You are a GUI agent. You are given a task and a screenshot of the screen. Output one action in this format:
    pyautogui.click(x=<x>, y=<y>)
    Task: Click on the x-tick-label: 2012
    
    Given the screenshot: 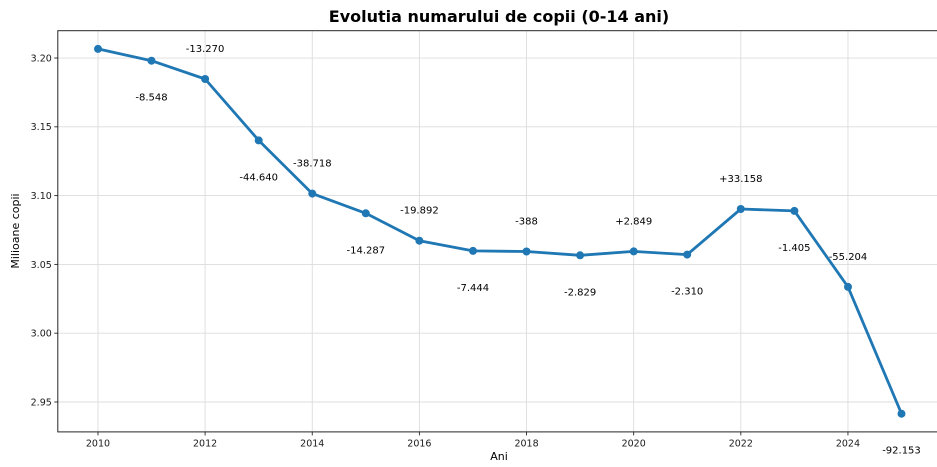 What is the action you would take?
    pyautogui.click(x=205, y=443)
    